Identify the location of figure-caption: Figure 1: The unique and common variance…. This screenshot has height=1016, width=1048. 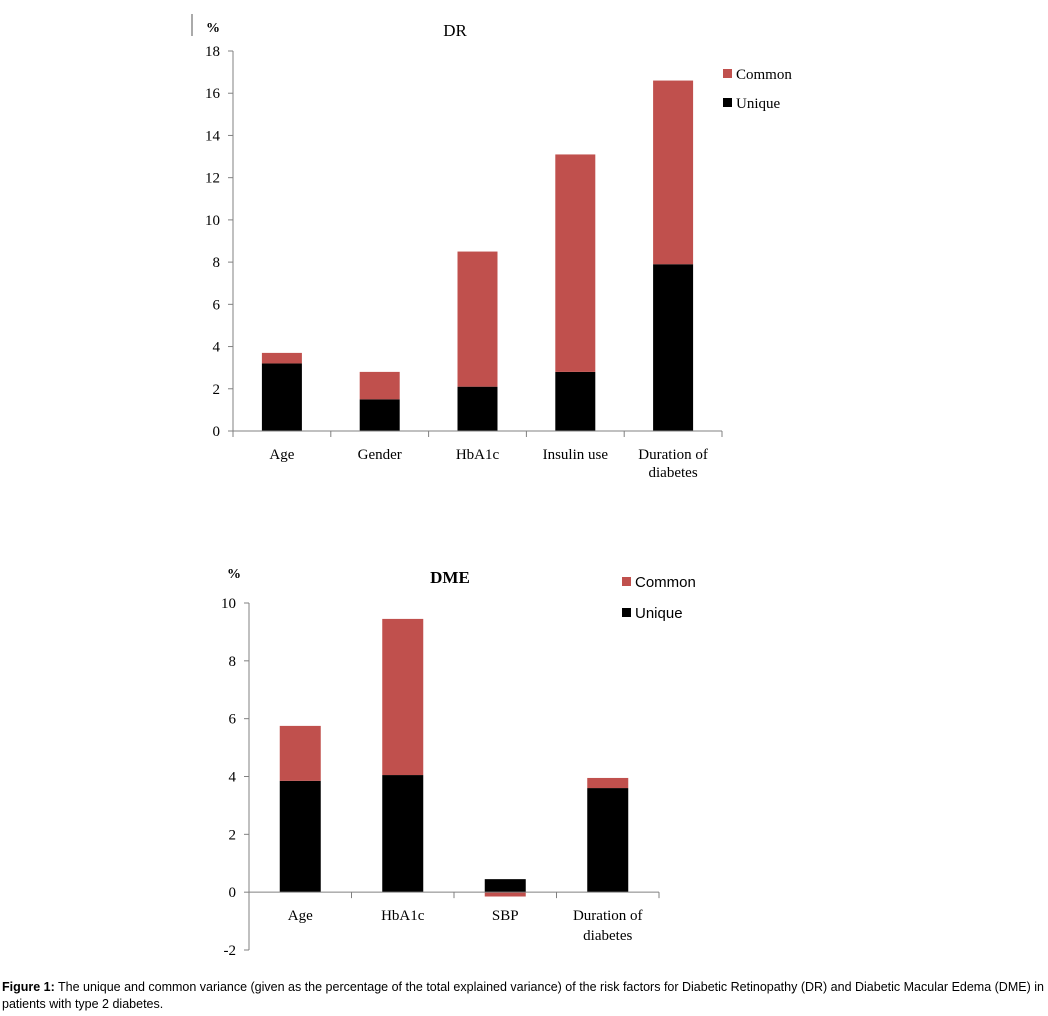
(524, 996).